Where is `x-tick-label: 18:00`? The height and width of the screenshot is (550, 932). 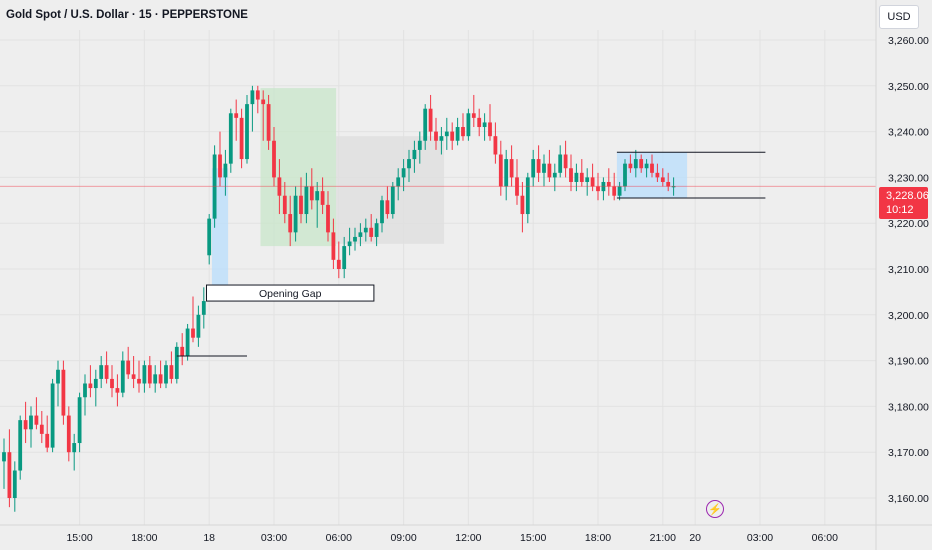 x-tick-label: 18:00 is located at coordinates (598, 538).